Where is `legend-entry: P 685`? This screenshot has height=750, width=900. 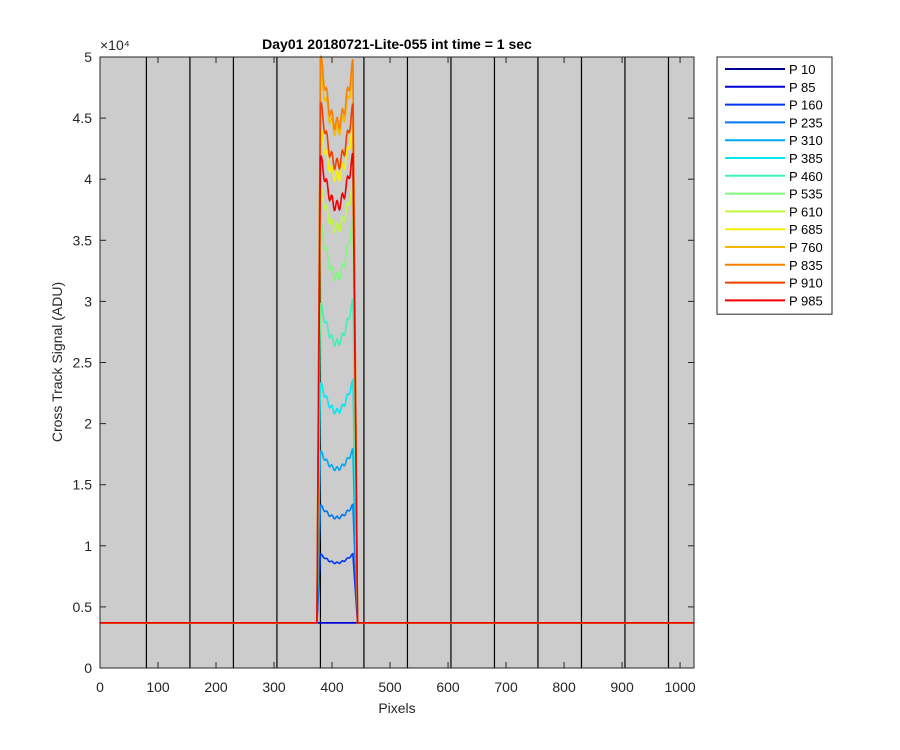 legend-entry: P 685 is located at coordinates (806, 229).